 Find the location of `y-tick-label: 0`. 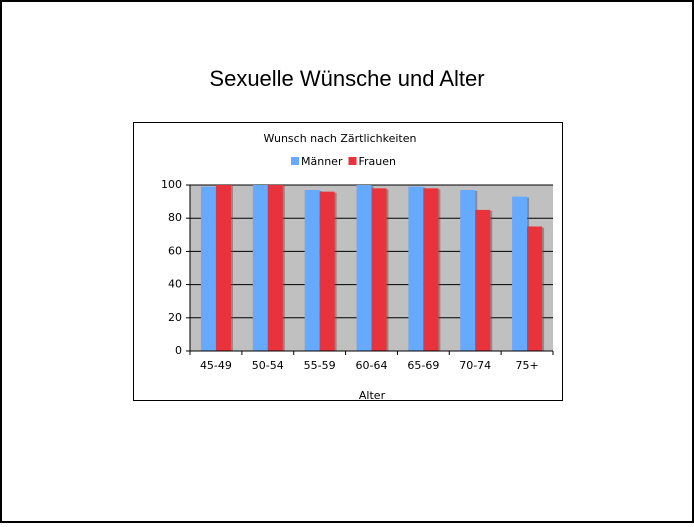

y-tick-label: 0 is located at coordinates (178, 350).